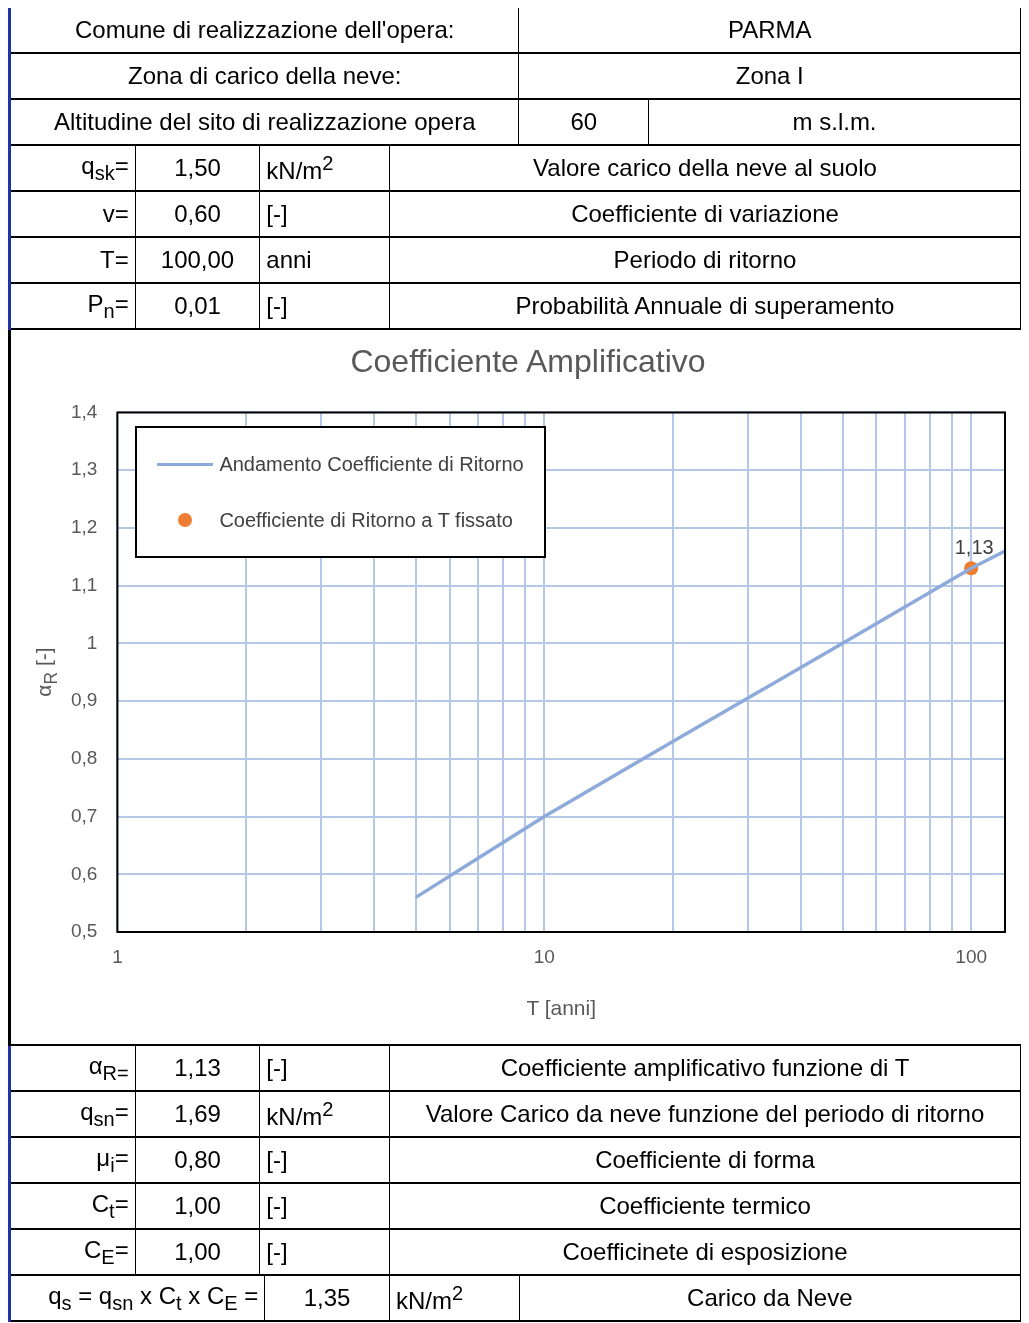 The width and height of the screenshot is (1029, 1323). What do you see at coordinates (84, 873) in the screenshot?
I see `y-tick-label: 0,6` at bounding box center [84, 873].